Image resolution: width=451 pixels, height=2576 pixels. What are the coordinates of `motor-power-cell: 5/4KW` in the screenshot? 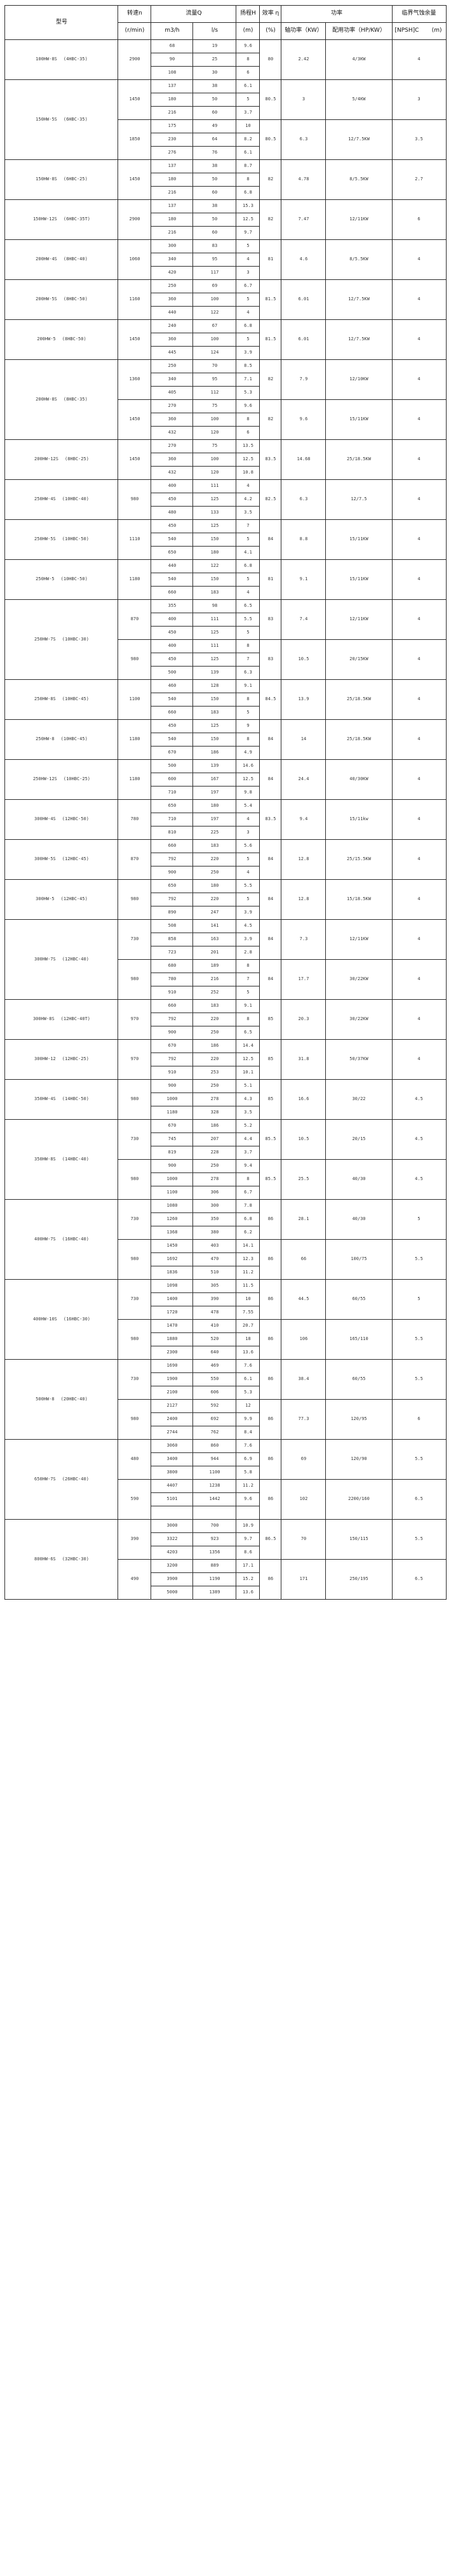 It's located at (359, 99).